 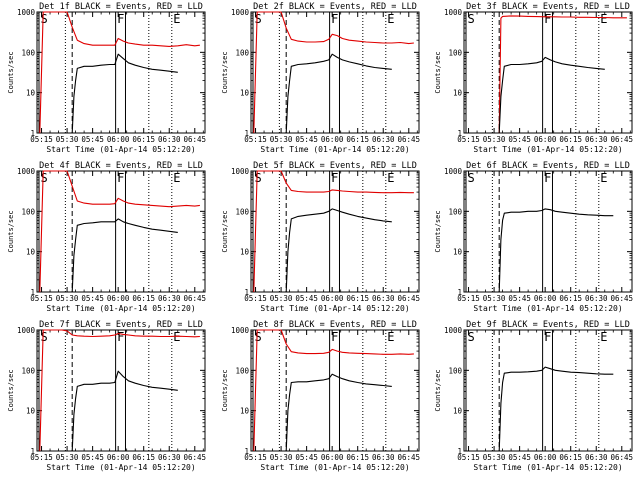 What do you see at coordinates (335, 325) in the screenshot?
I see `panel-title: Det 8f BLACK = Events, RED = LLD` at bounding box center [335, 325].